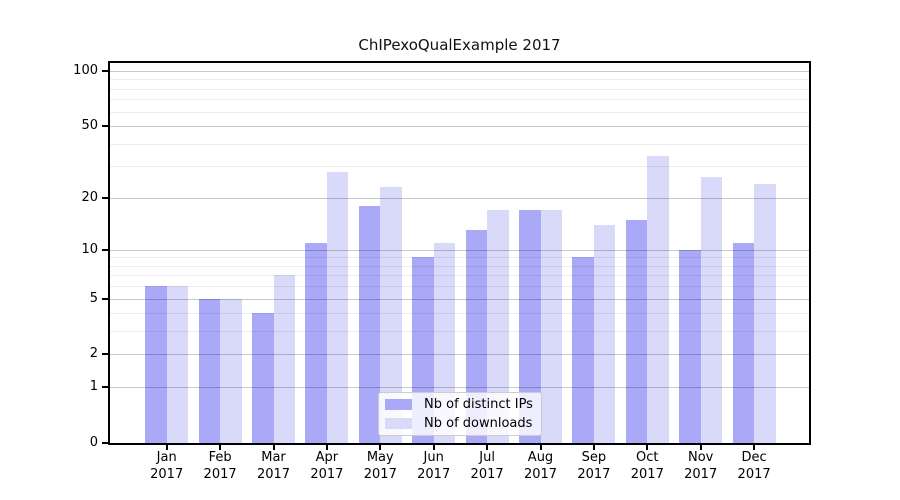 This screenshot has width=900, height=500. What do you see at coordinates (337, 307) in the screenshot?
I see `bar-downloads-apr` at bounding box center [337, 307].